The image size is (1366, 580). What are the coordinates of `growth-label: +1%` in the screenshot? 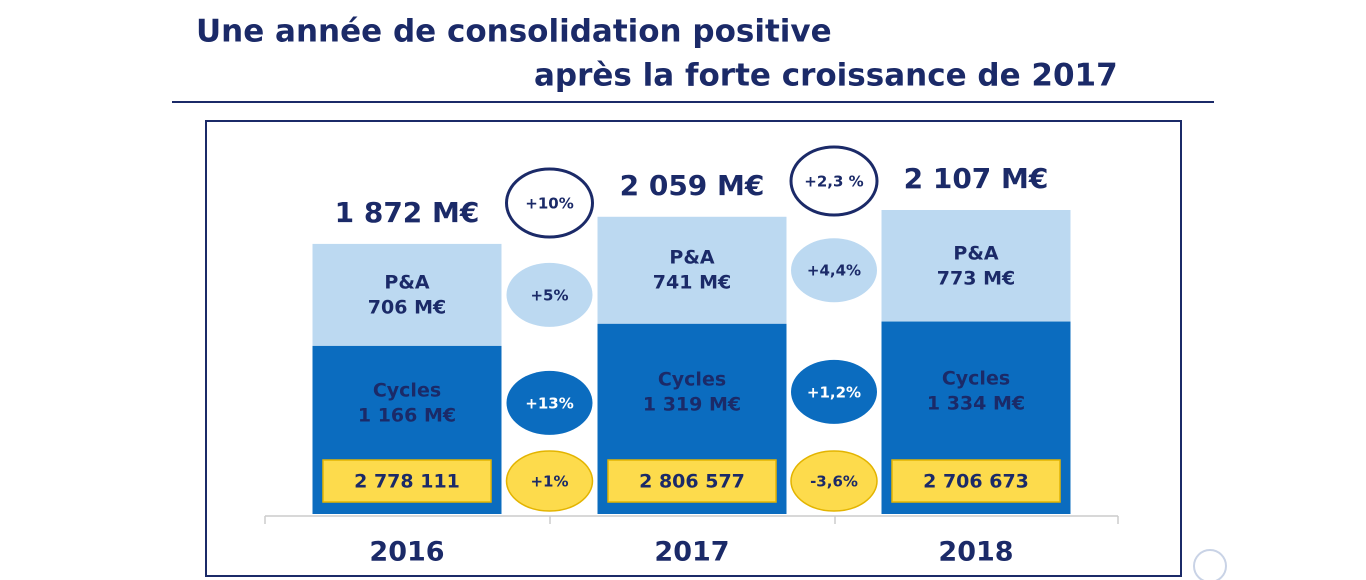 It's located at (549, 482).